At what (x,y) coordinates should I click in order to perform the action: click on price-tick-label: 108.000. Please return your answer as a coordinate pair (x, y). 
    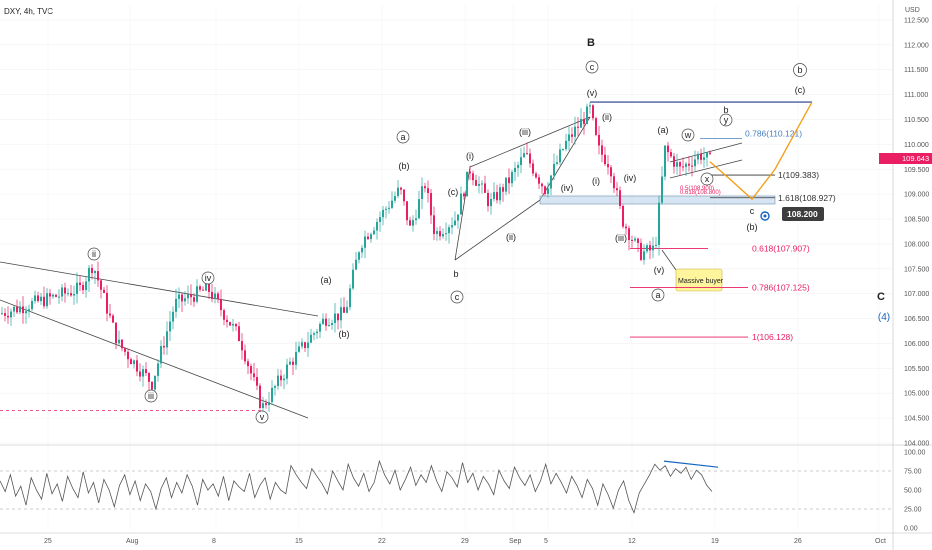
    Looking at the image, I should click on (916, 244).